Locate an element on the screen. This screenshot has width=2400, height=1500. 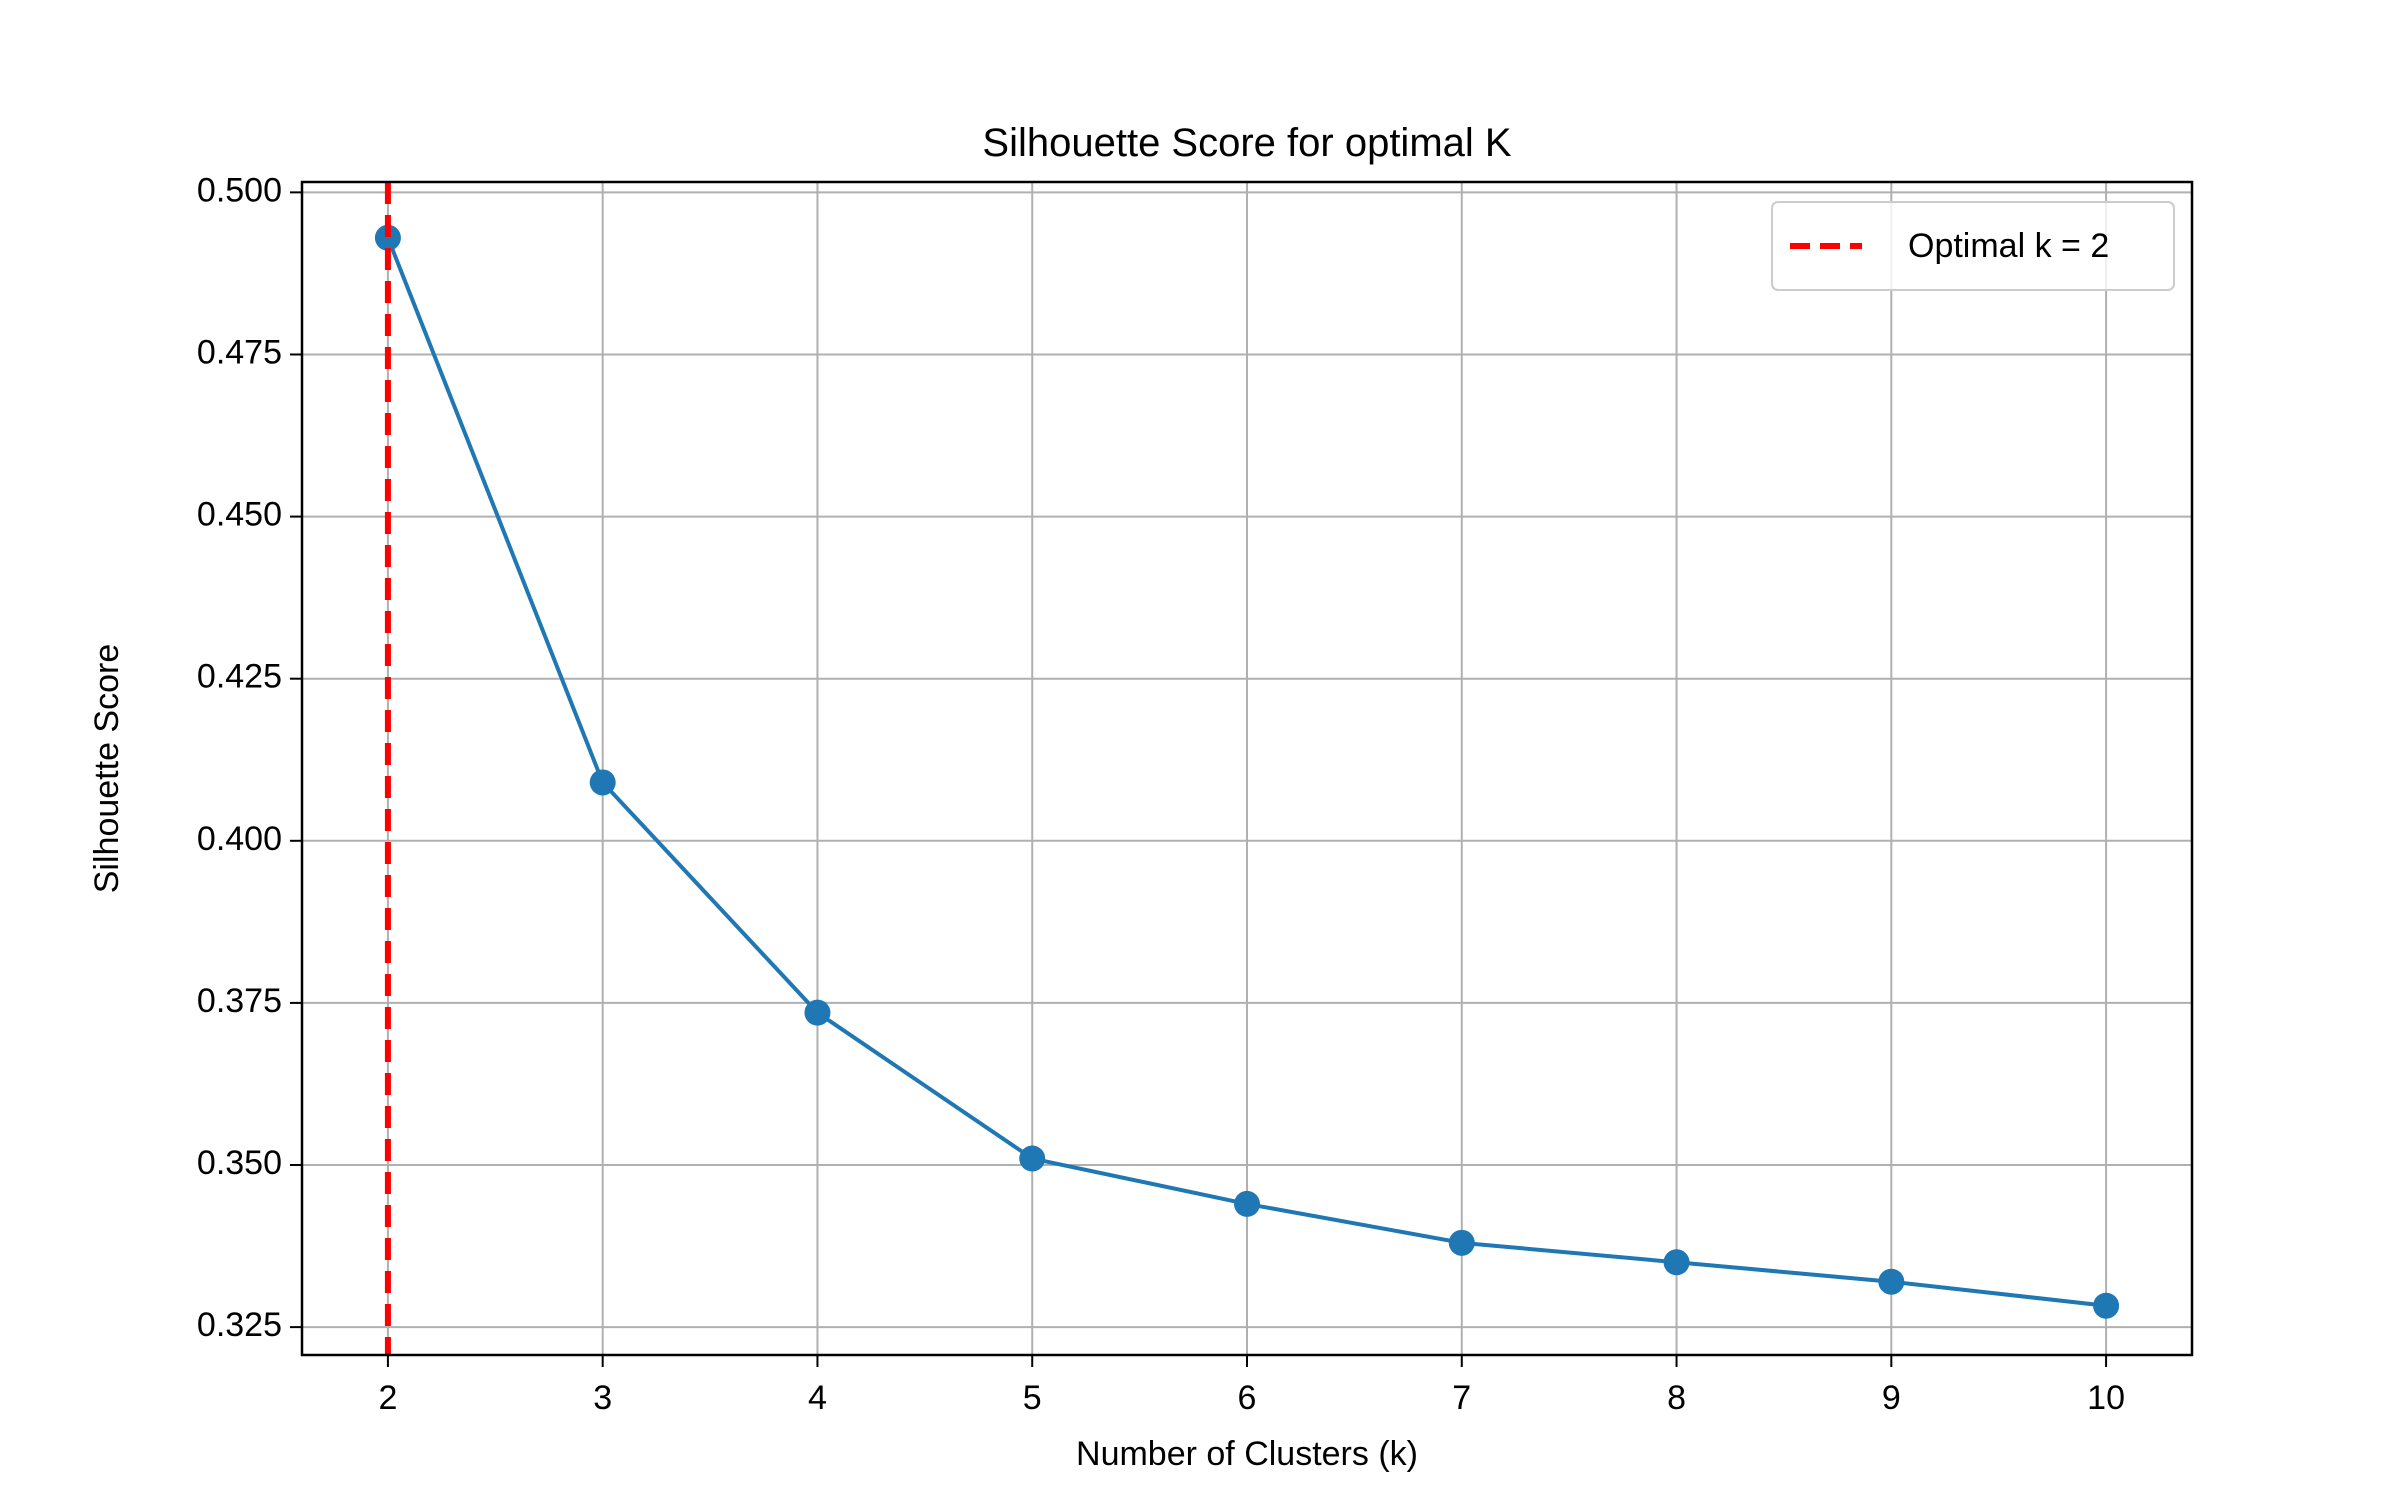
x-tick-label: 5 is located at coordinates (1032, 1398).